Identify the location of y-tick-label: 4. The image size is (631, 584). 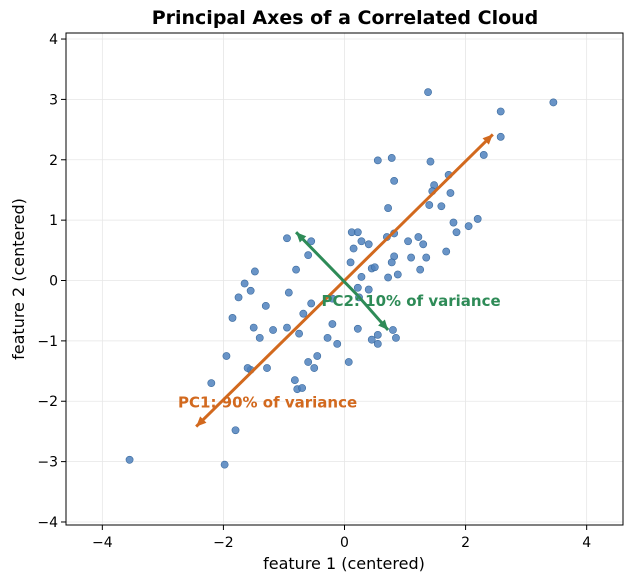
(53, 40).